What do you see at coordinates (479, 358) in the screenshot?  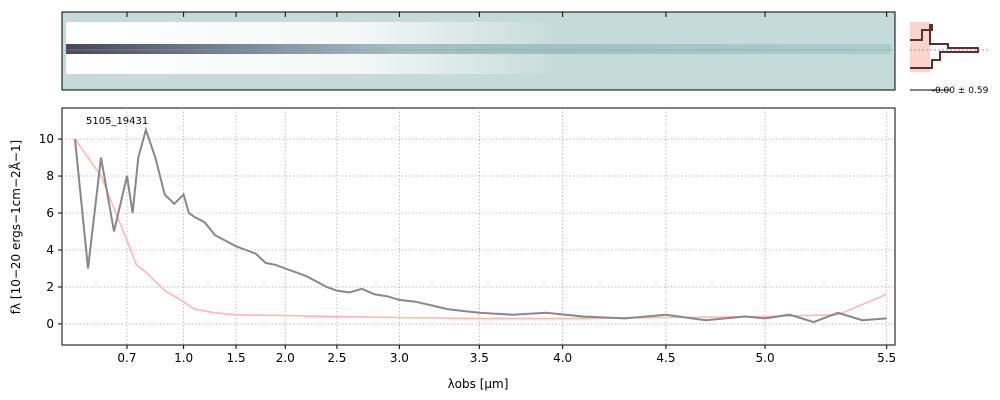 I see `x-tick-label: 3.5` at bounding box center [479, 358].